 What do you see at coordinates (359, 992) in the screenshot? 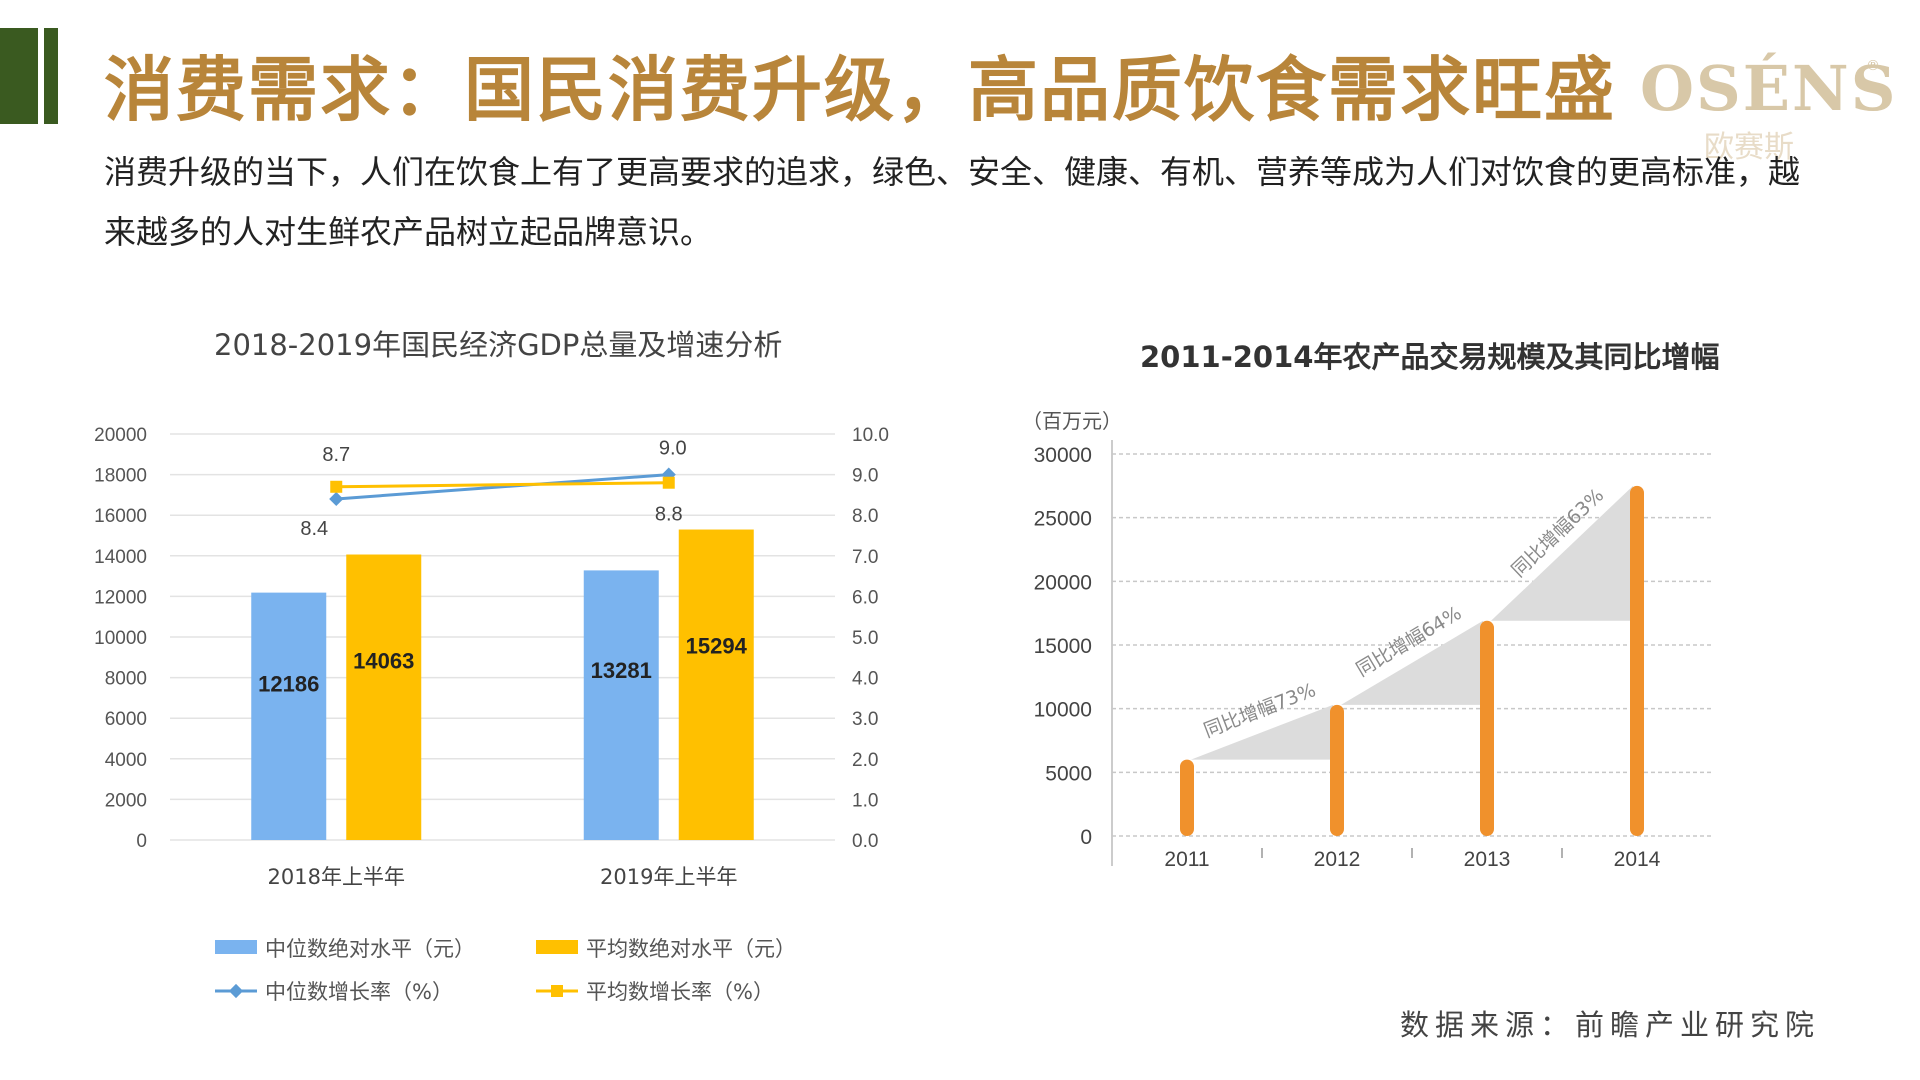
I see `legend-label: 中位数增长率（%）` at bounding box center [359, 992].